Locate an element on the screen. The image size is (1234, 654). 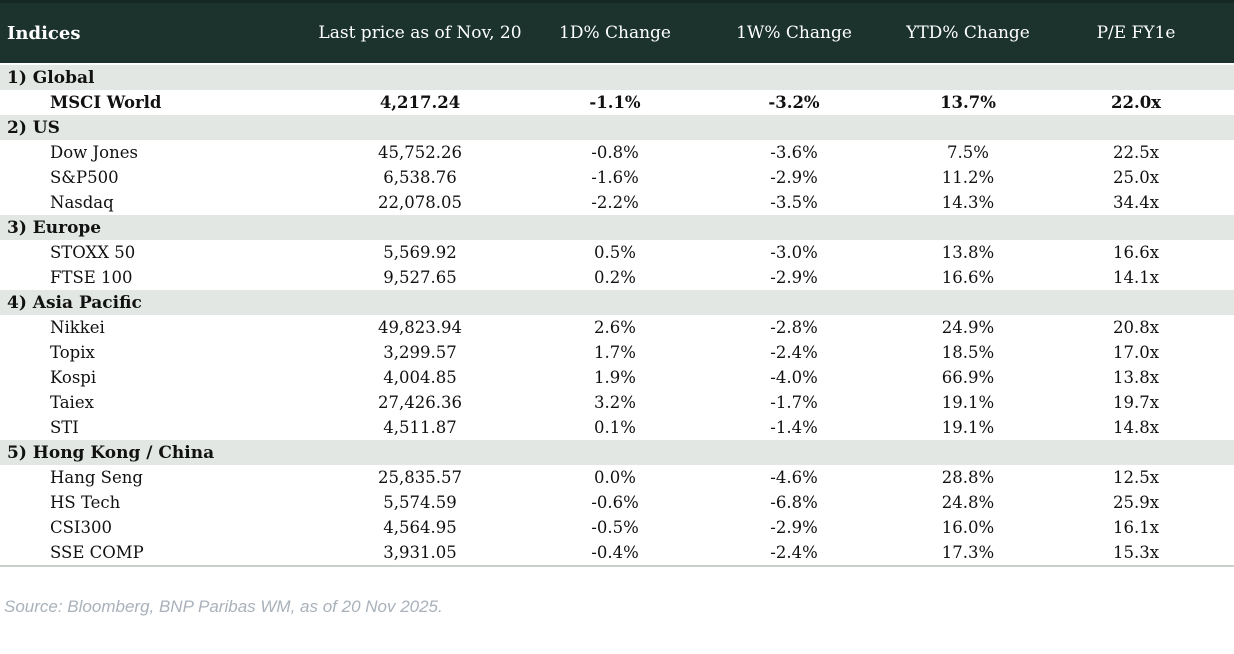
table-row: FTSE 100 9,527.65 0.2% -2.9% 16.6% 14.1x is located at coordinates (617, 277).